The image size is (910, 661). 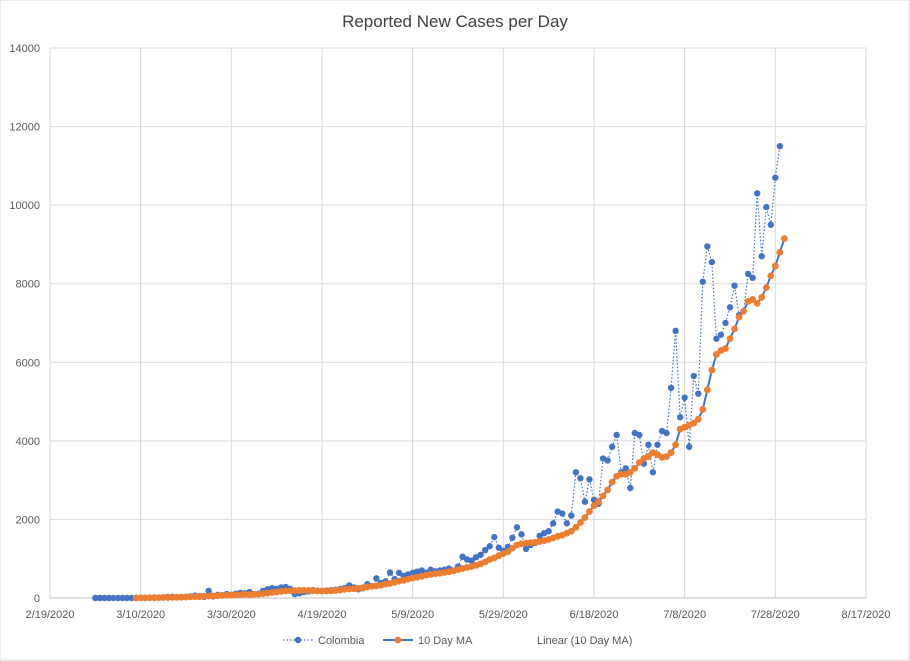 I want to click on legend: Colombia 10 Day MA Linear (10 Day MA), so click(x=457, y=641).